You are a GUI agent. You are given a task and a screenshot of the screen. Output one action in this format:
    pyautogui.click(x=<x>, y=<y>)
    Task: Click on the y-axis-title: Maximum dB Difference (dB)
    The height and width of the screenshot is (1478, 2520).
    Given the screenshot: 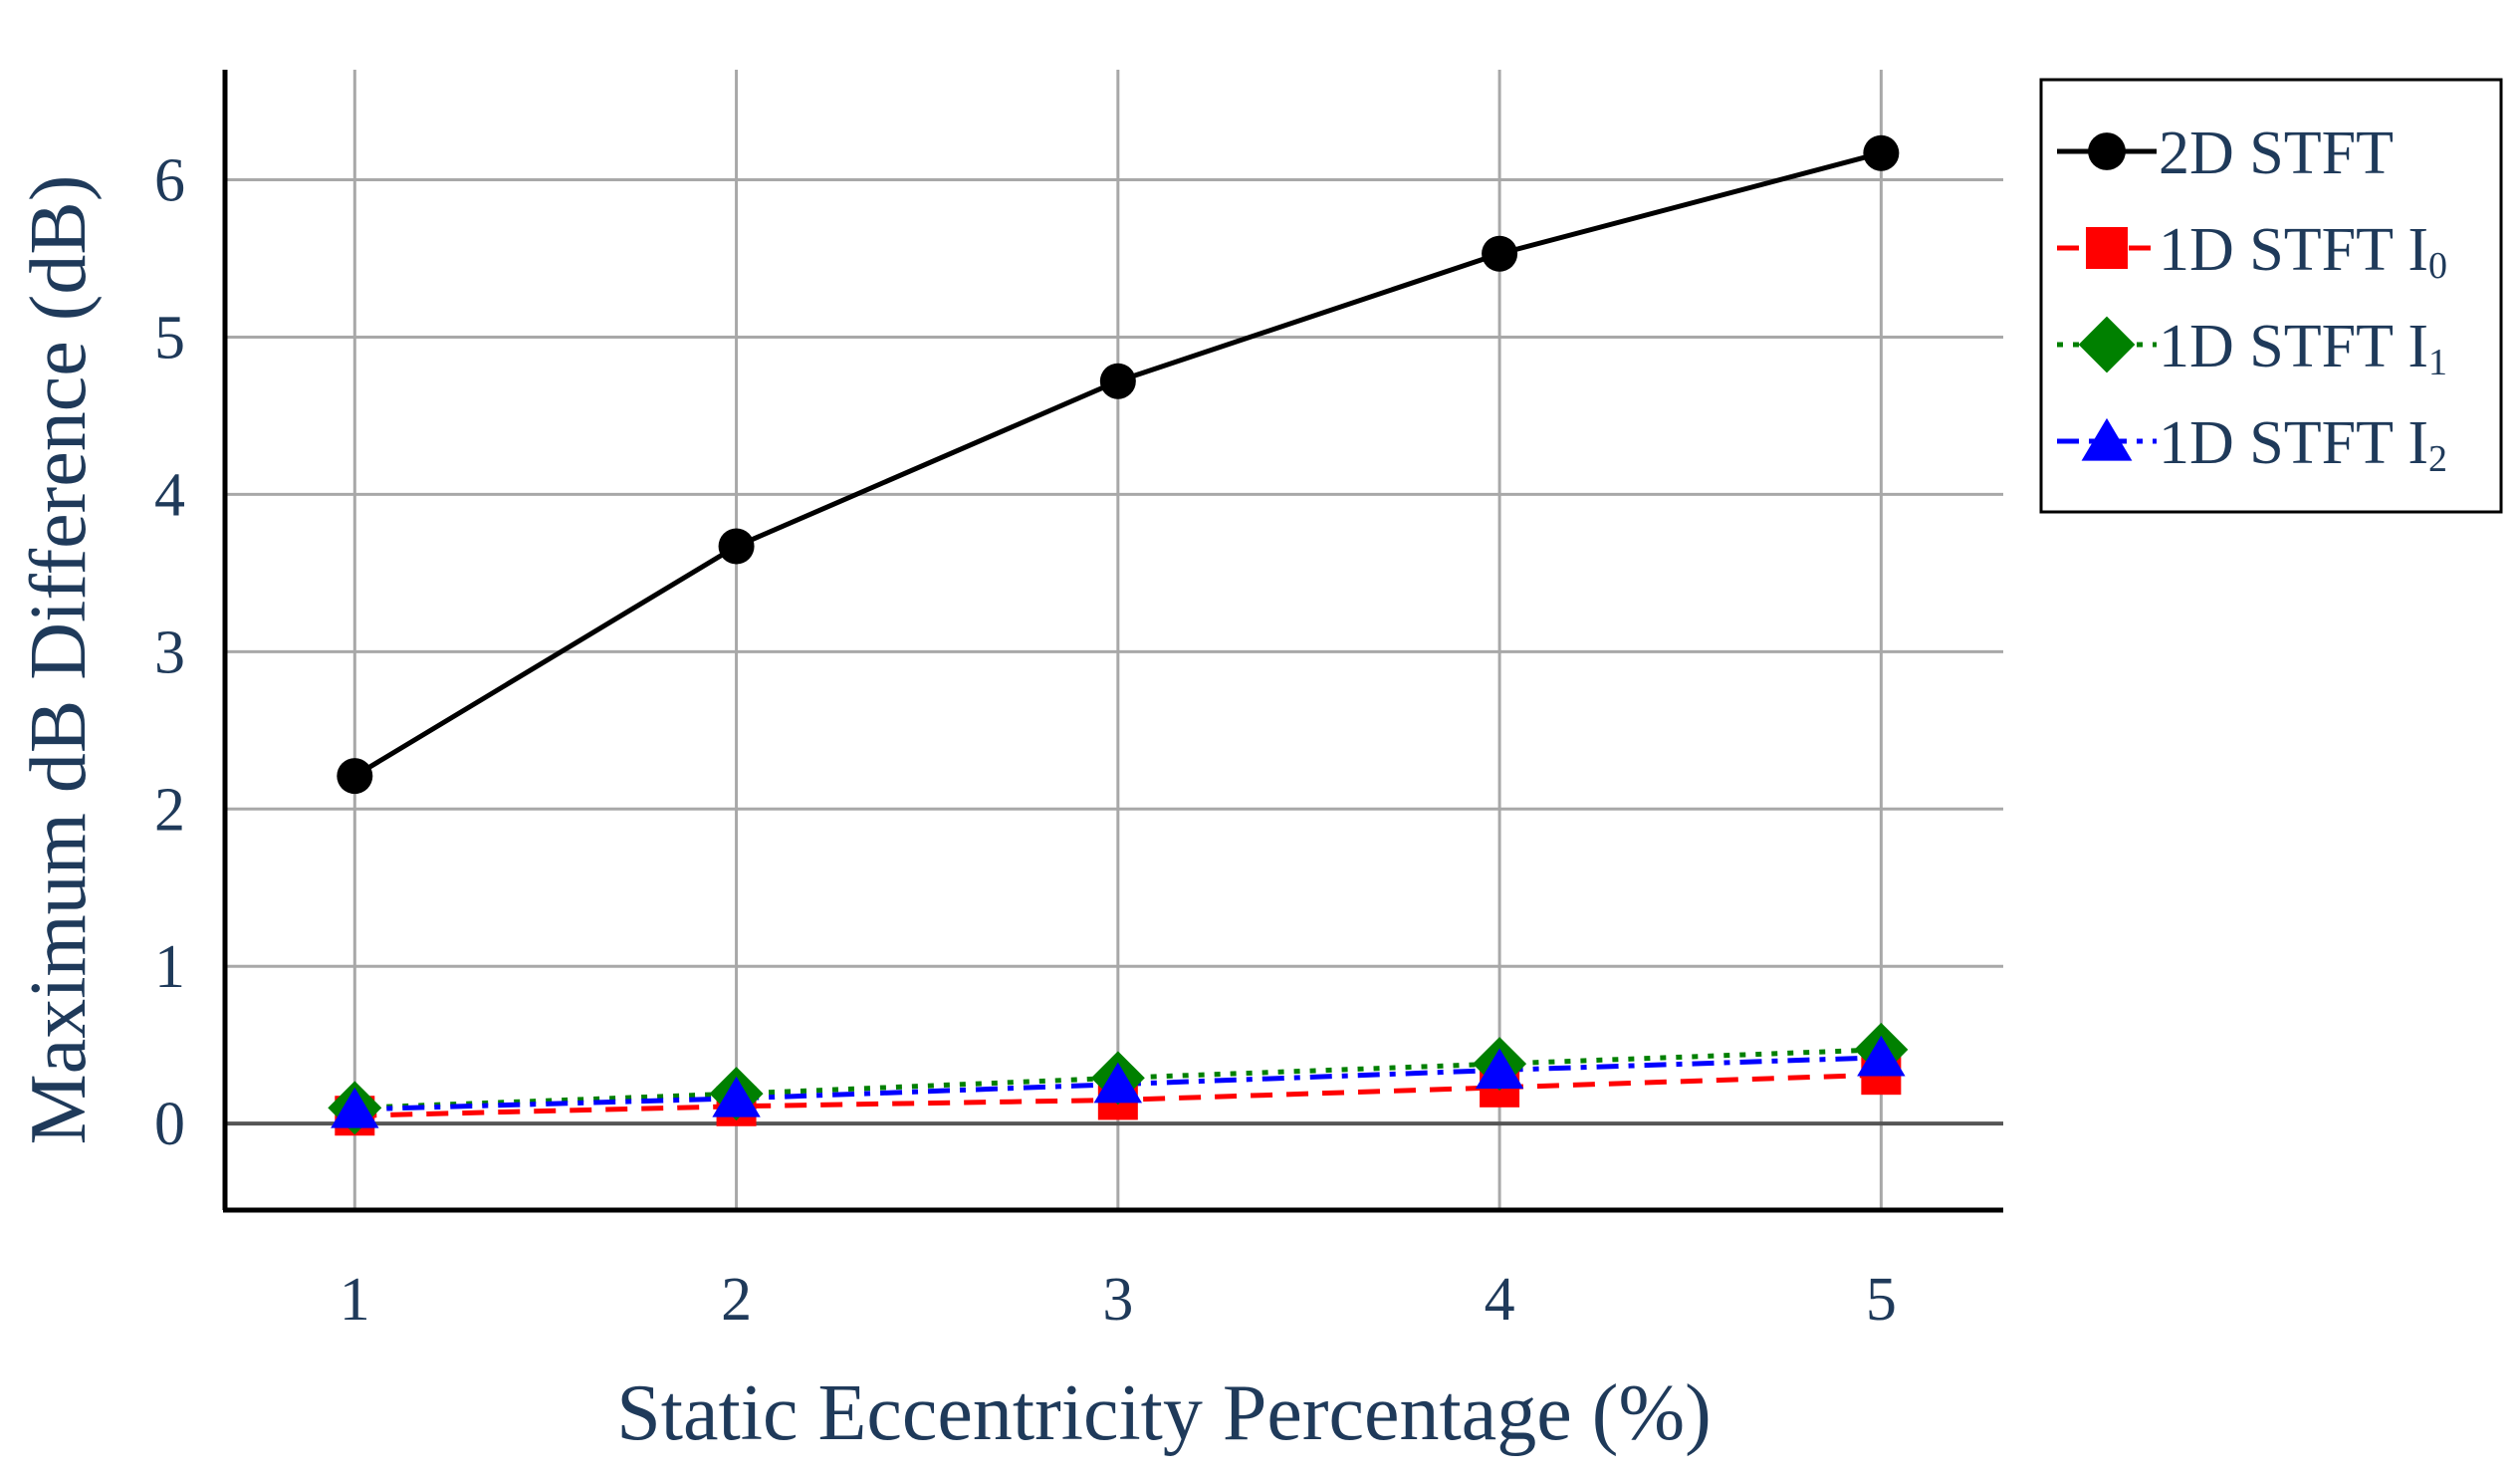 What is the action you would take?
    pyautogui.click(x=59, y=660)
    